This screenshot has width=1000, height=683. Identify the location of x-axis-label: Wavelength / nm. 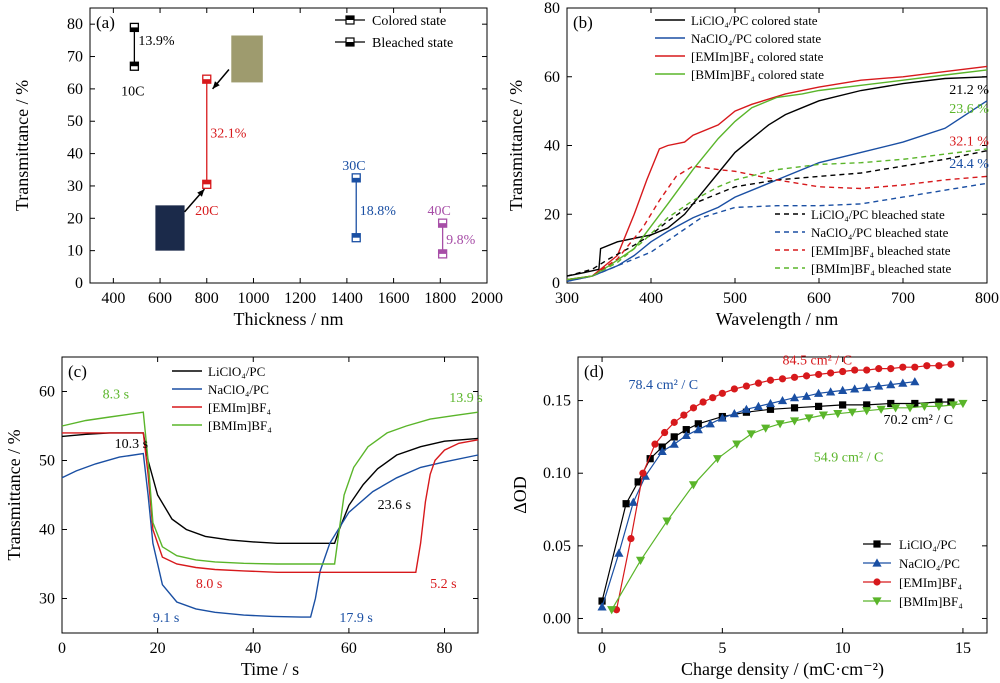
(777, 319).